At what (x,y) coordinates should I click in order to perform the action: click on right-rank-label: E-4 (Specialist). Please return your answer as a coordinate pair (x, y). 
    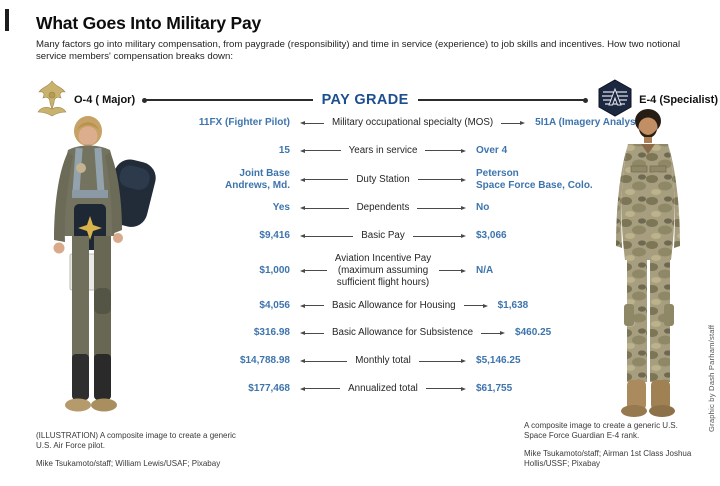
    Looking at the image, I should click on (678, 100).